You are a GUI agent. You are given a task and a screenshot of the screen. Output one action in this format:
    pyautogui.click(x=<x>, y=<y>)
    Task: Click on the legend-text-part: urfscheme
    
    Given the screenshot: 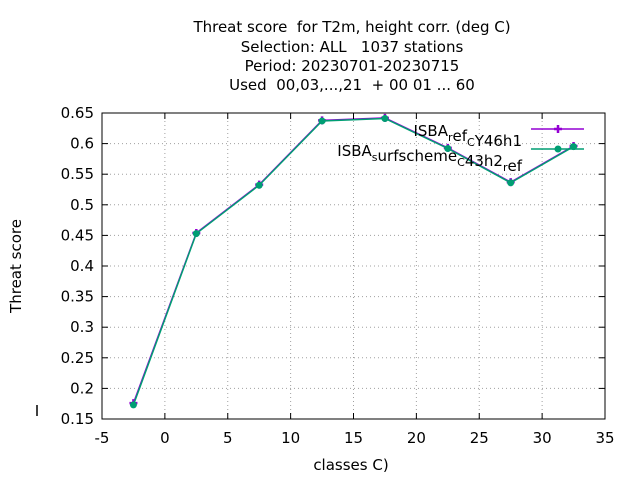 What is the action you would take?
    pyautogui.click(x=418, y=156)
    